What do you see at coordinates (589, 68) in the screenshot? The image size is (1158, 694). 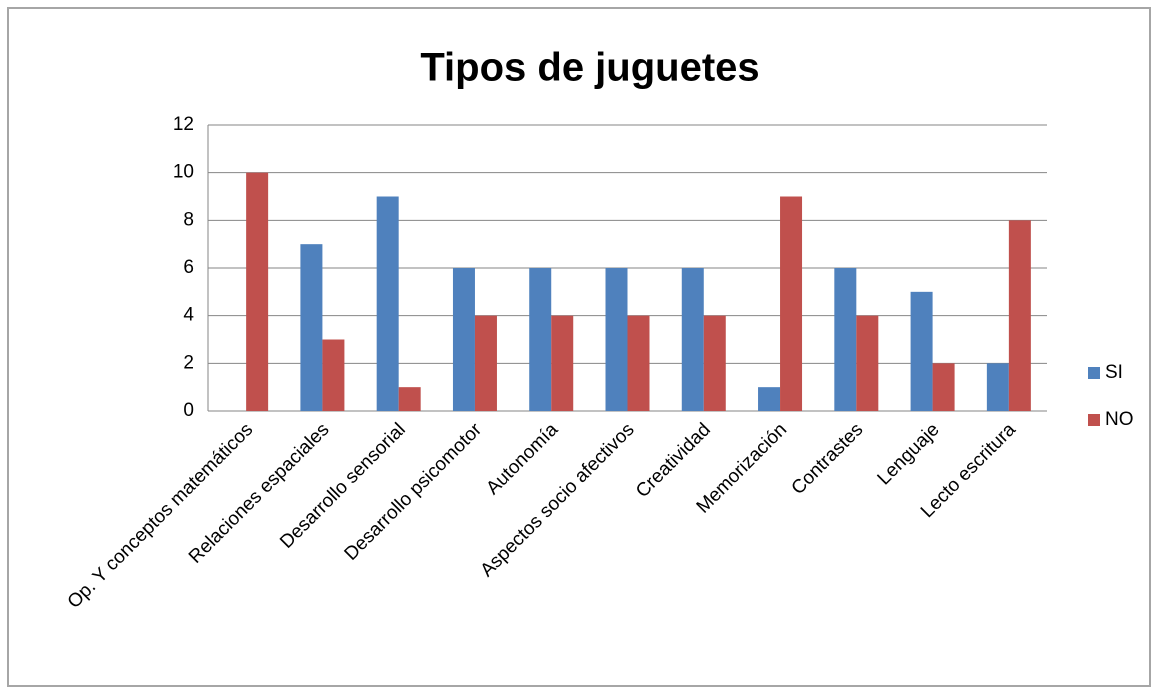 I see `chart-title: Tipos de juguetes` at bounding box center [589, 68].